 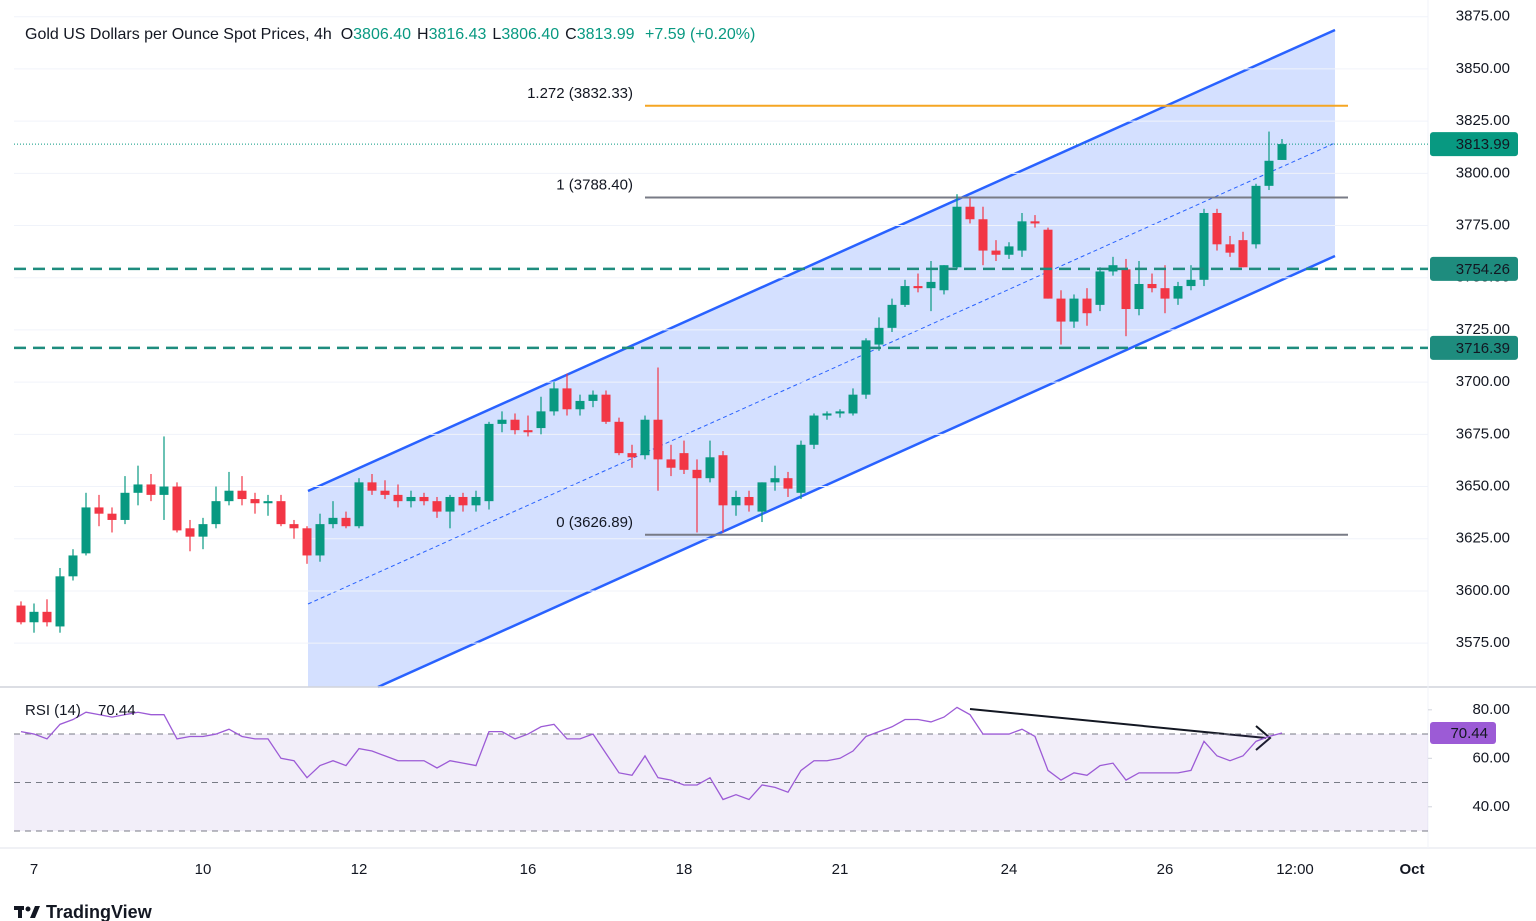 I want to click on logo, so click(x=27, y=912).